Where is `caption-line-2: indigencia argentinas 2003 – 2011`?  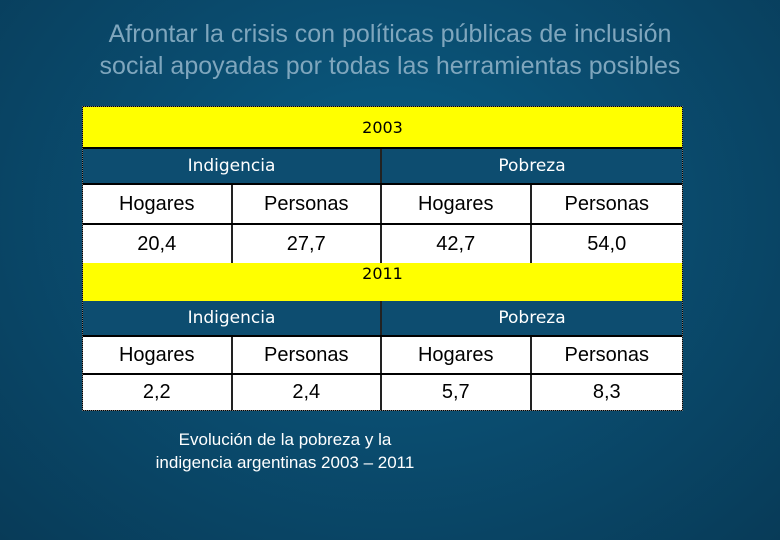
caption-line-2: indigencia argentinas 2003 – 2011 is located at coordinates (285, 462).